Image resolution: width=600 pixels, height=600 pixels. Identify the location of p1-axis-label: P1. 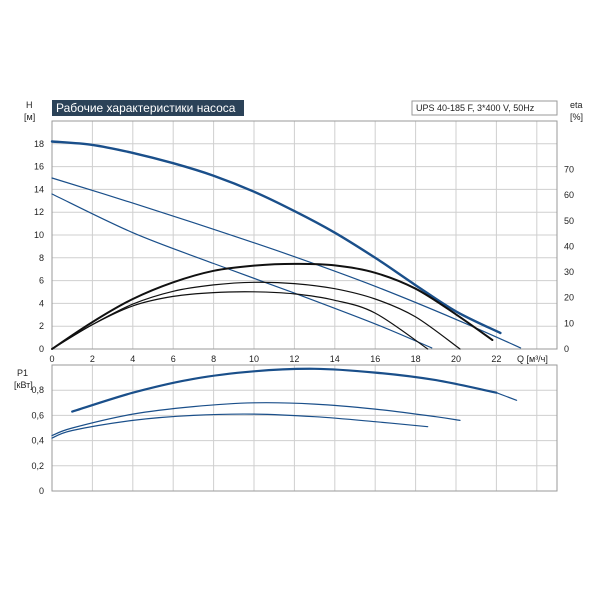
(22, 373).